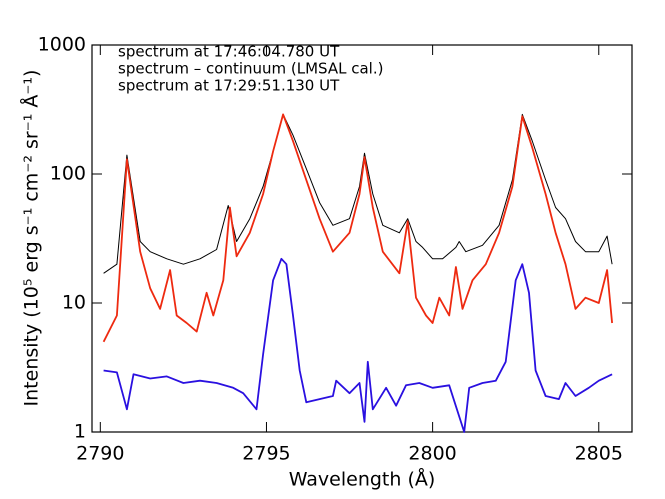  Describe the element at coordinates (229, 86) in the screenshot. I see `legend-entry: spectrum at 17:29:51.130 UT` at that location.